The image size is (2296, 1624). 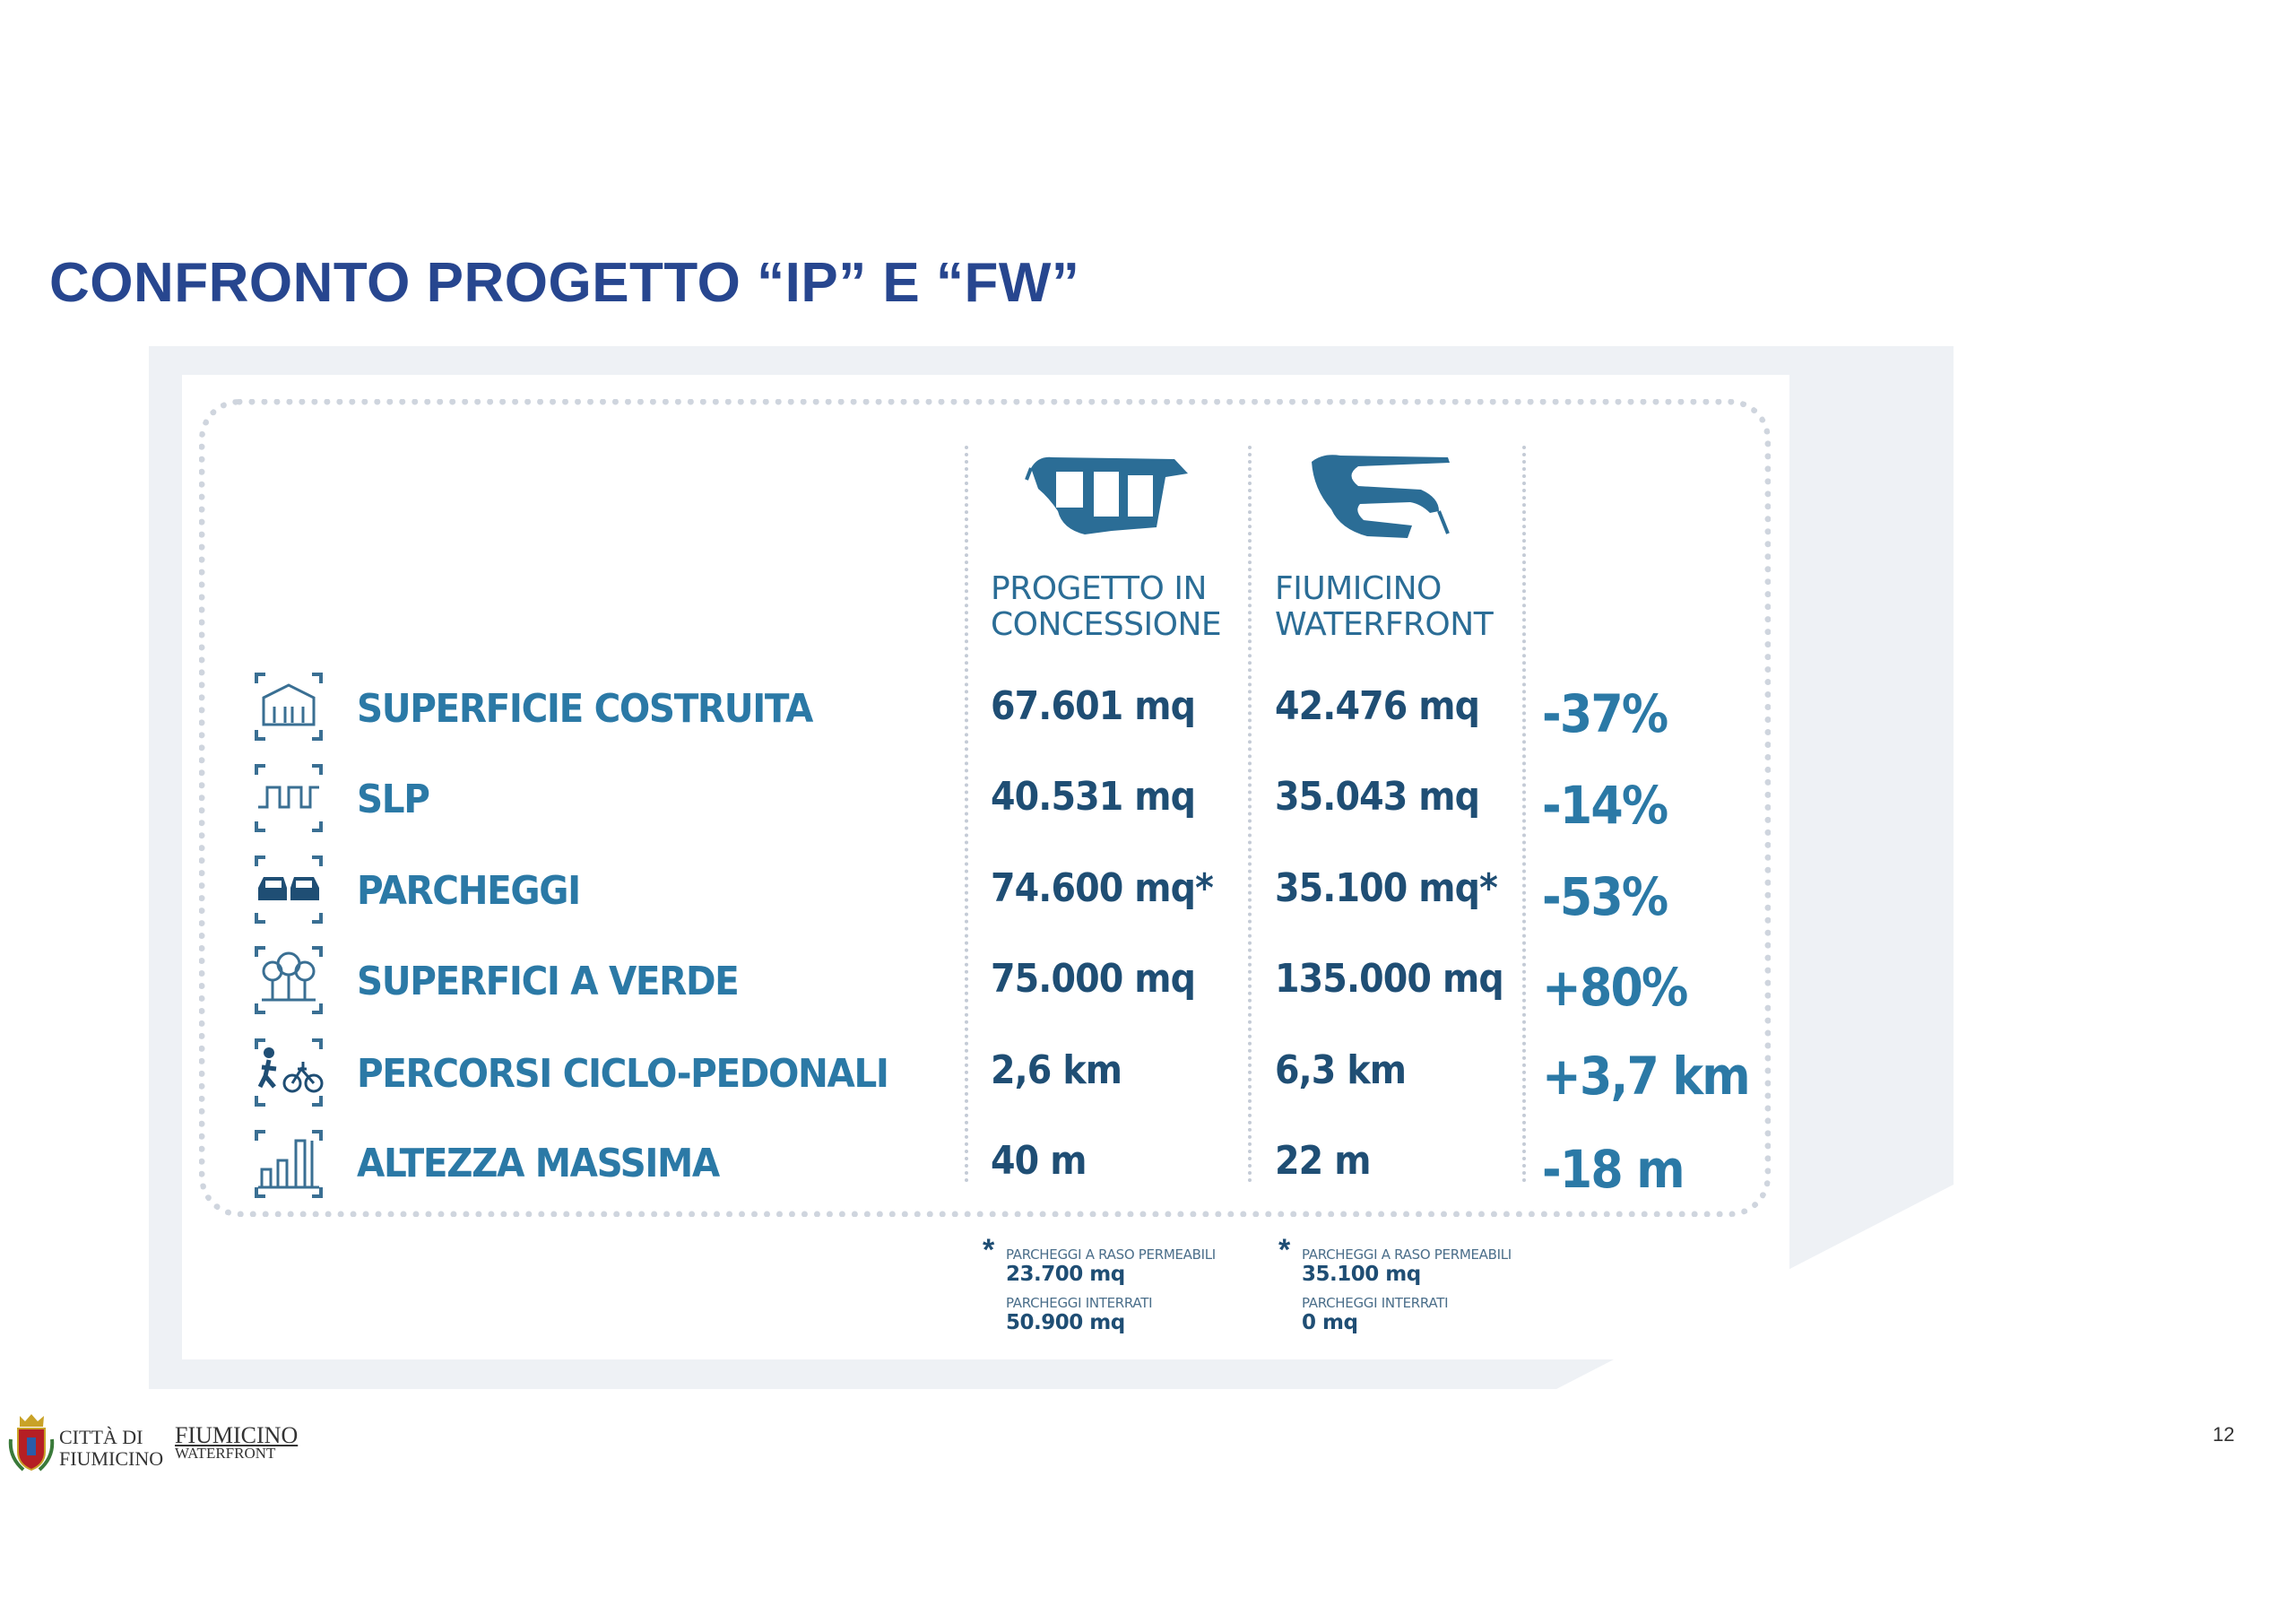 What do you see at coordinates (1358, 588) in the screenshot?
I see `column-header-fw-line1: FIUMICINO` at bounding box center [1358, 588].